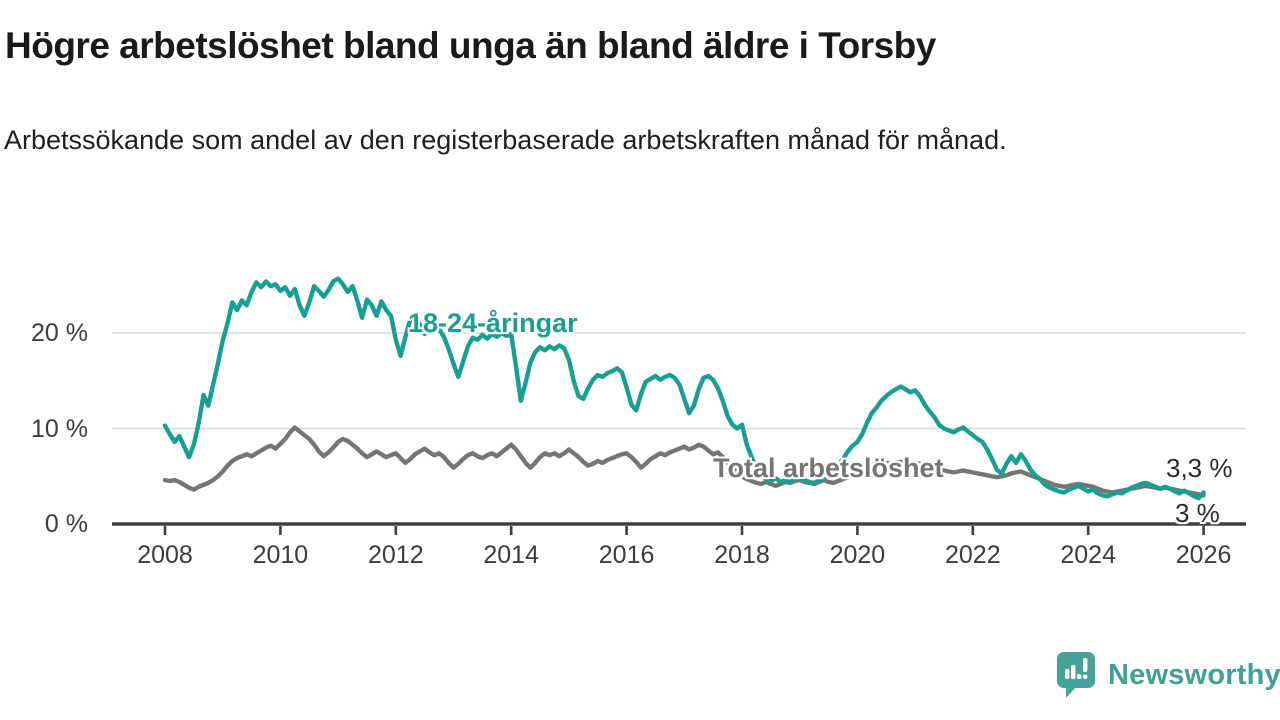  Describe the element at coordinates (493, 323) in the screenshot. I see `series-label-youth: 18-24-åringar` at that location.